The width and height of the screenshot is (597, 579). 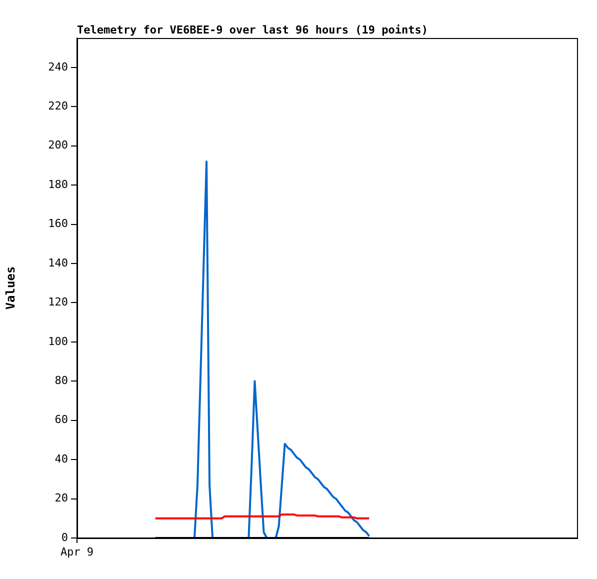 I want to click on y-tick-label: 120, so click(x=58, y=302).